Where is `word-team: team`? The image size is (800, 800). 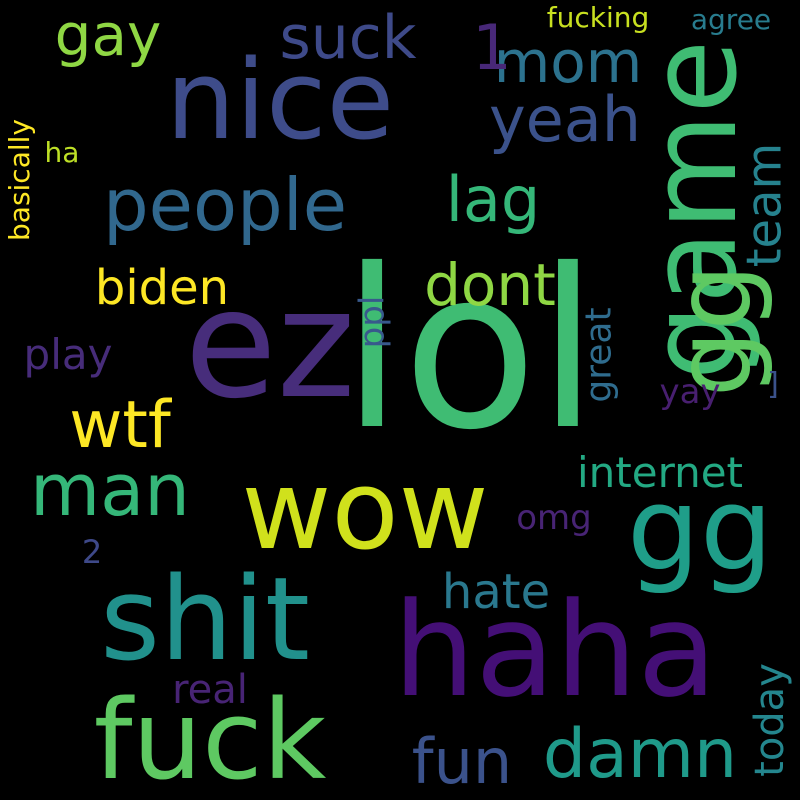 word-team: team is located at coordinates (764, 205).